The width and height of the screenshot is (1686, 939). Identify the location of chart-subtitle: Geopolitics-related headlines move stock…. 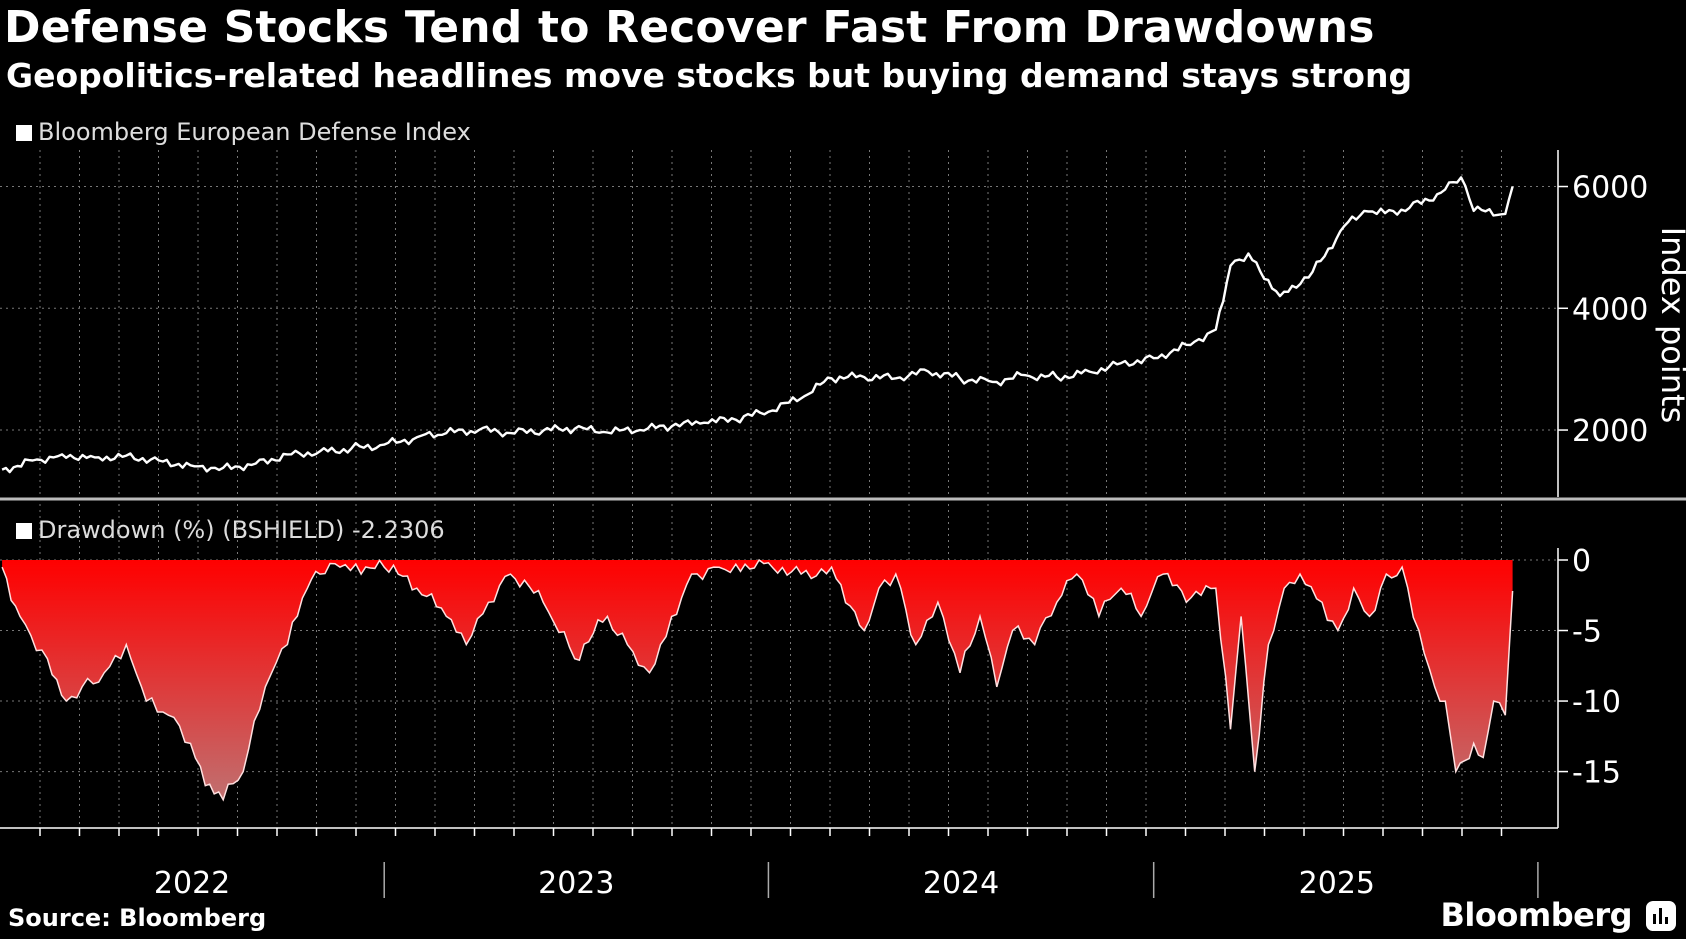
(709, 75).